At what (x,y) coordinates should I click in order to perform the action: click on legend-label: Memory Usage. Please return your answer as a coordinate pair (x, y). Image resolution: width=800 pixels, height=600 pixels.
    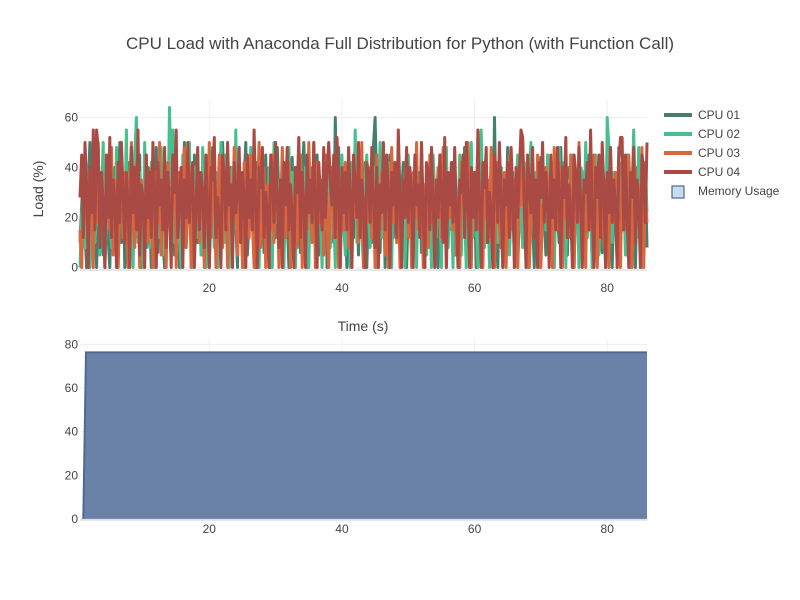
    Looking at the image, I should click on (739, 191).